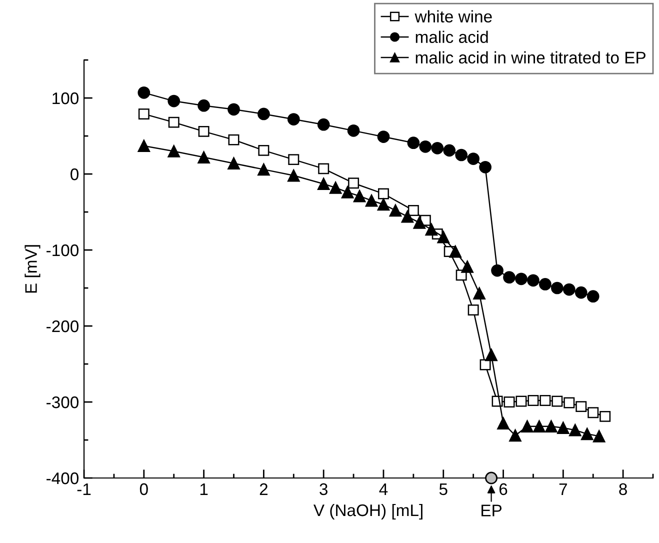  Describe the element at coordinates (204, 489) in the screenshot. I see `x-tick-label: 1` at that location.